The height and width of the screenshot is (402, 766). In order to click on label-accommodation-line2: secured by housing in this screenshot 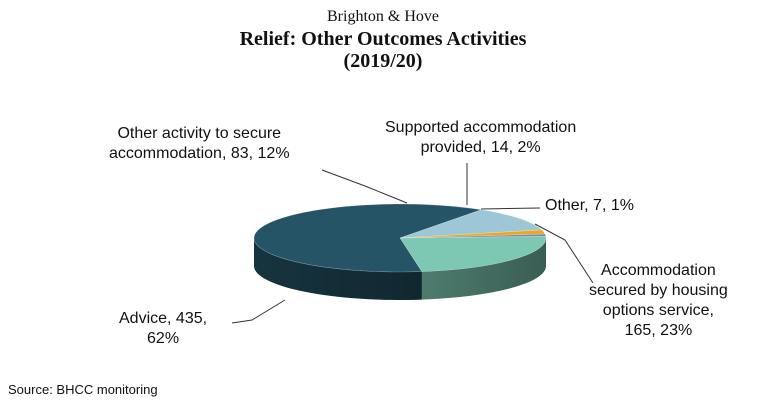, I will do `click(658, 290)`.